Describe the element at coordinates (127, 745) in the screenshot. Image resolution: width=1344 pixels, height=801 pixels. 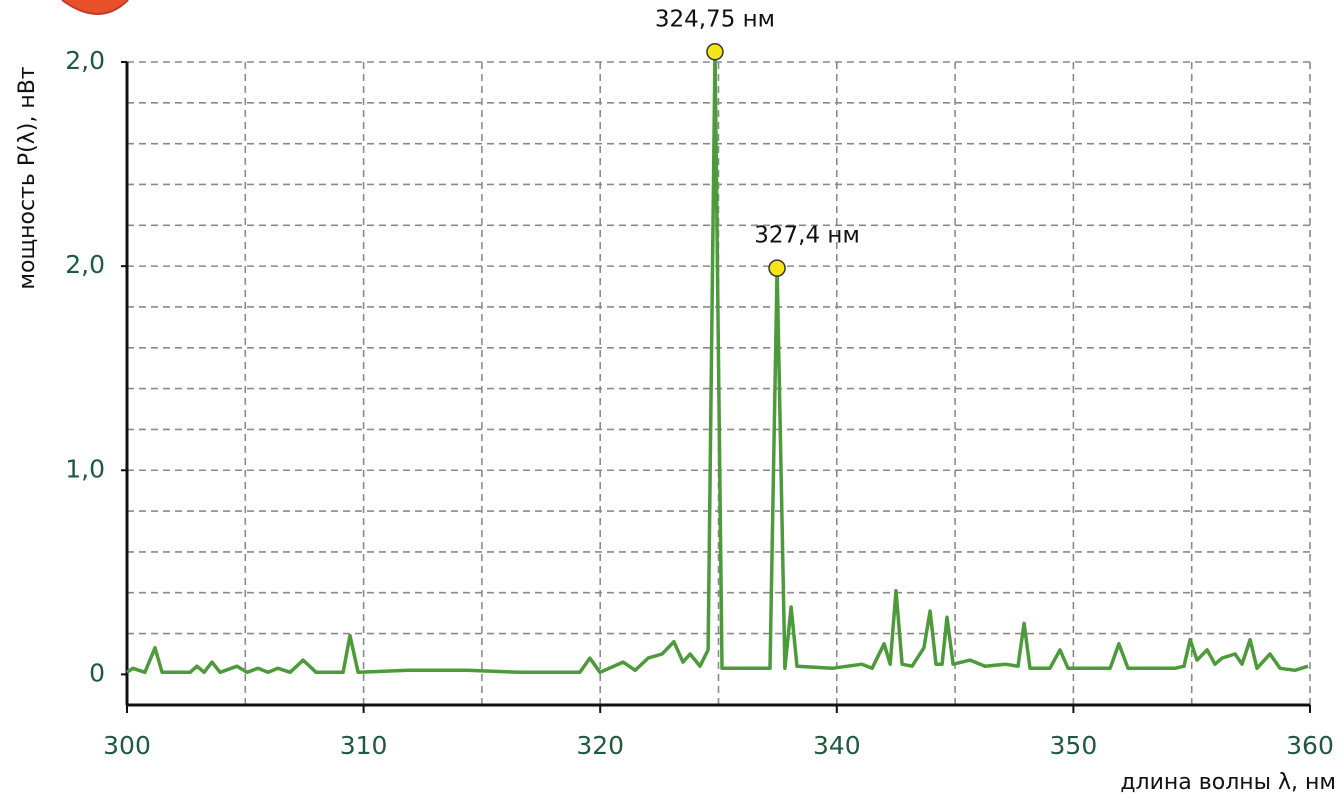
I see `x-tick-label: 300` at that location.